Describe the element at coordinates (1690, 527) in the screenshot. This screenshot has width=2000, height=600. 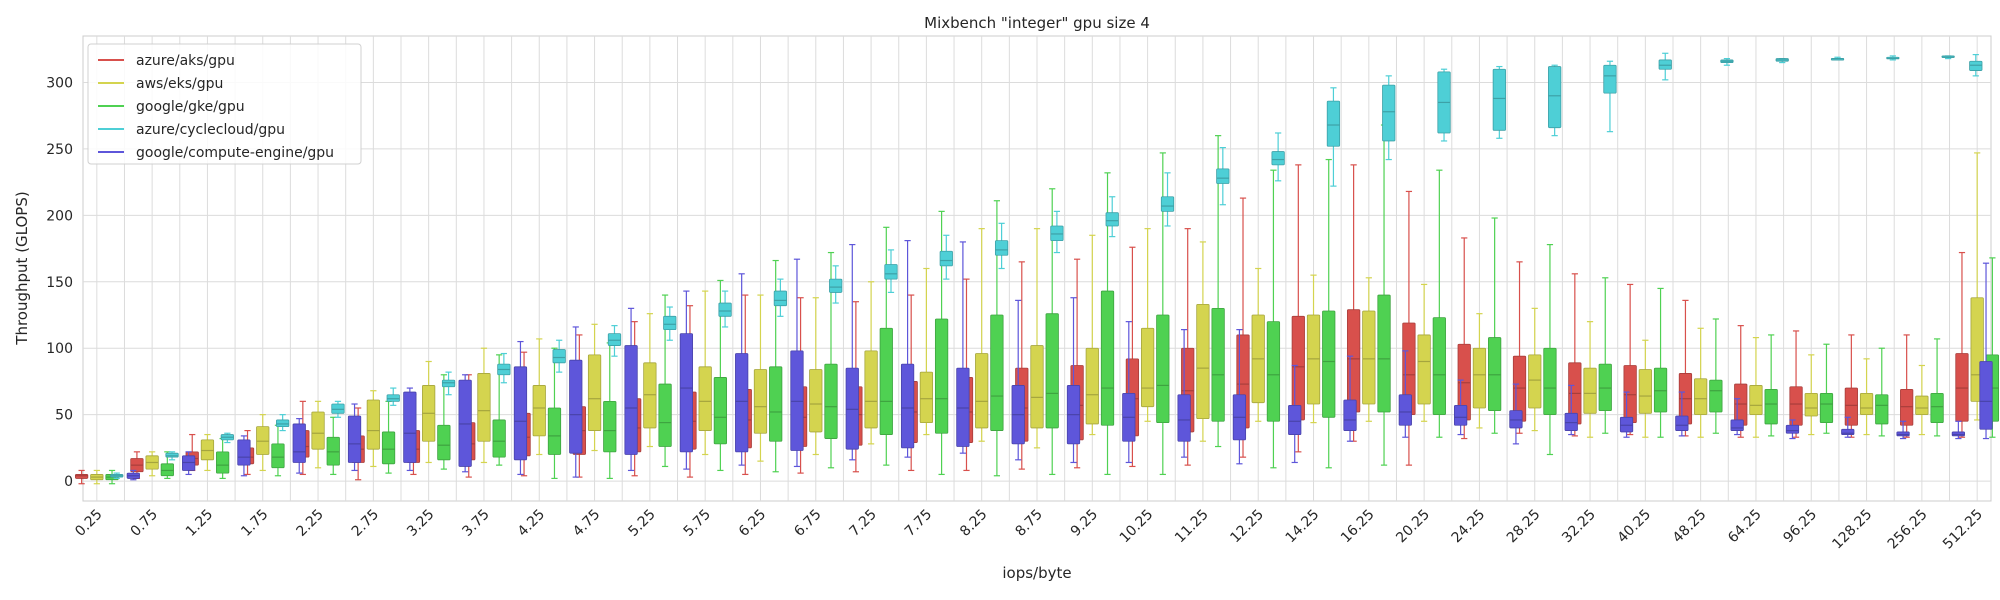
I see `x-tick-label: 48.25` at that location.